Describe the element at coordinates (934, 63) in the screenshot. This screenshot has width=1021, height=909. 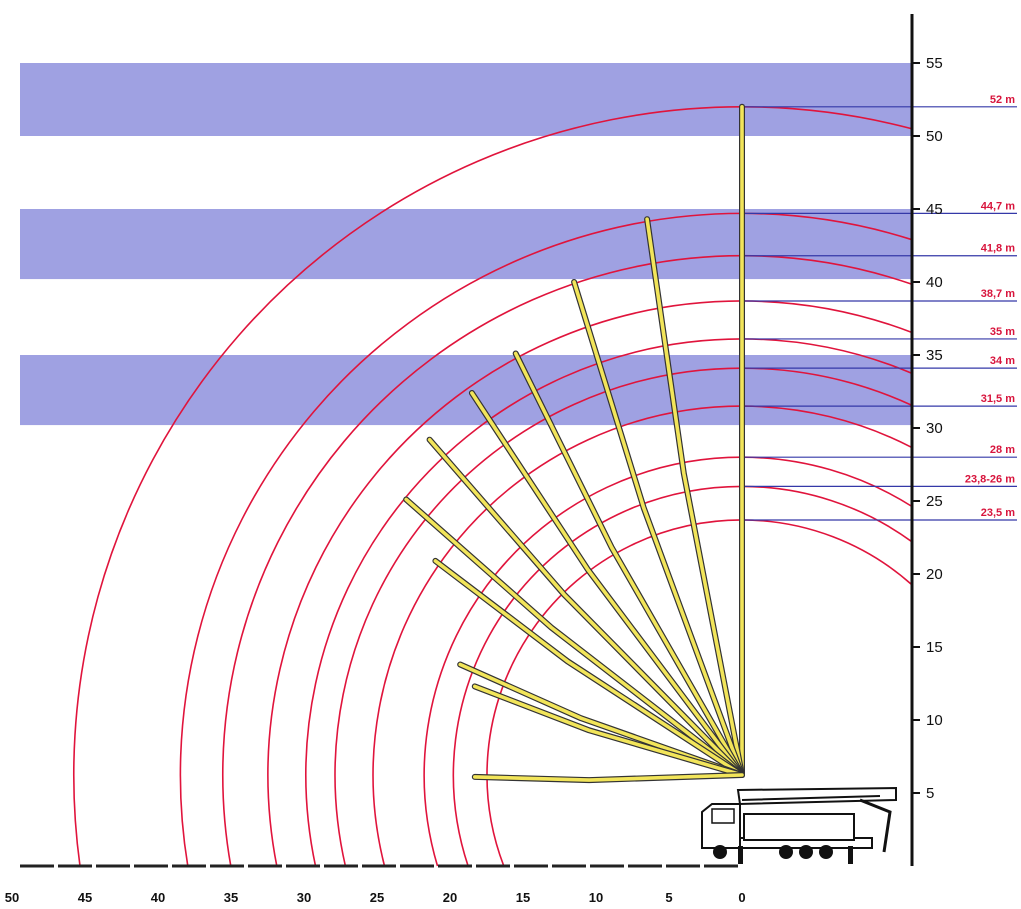
I see `y-tick-label: 55` at that location.